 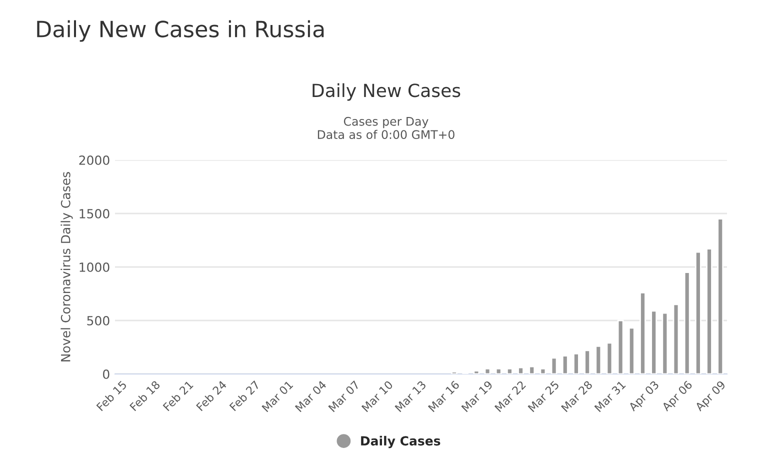 What do you see at coordinates (106, 374) in the screenshot?
I see `y-tick-label: 0` at bounding box center [106, 374].